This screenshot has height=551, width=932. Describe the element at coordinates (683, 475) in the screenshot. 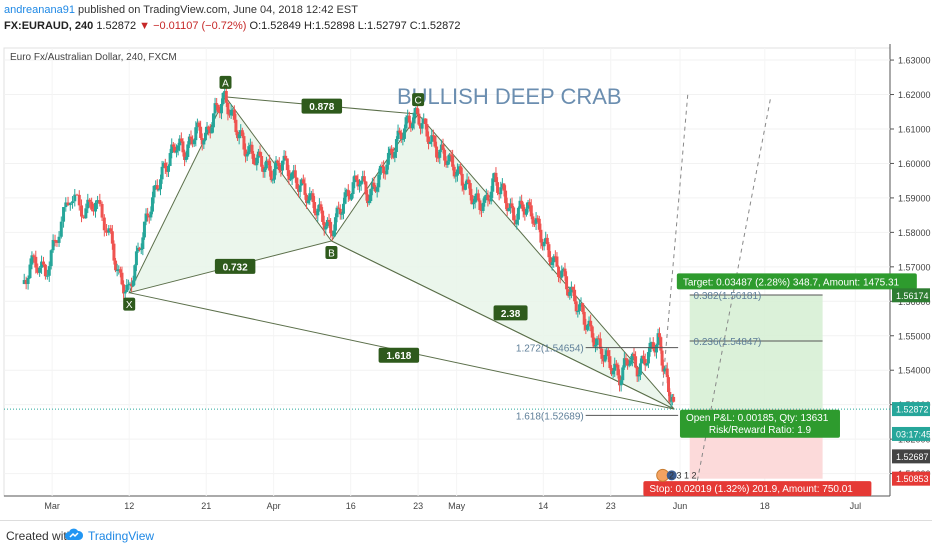

I see `event-badge: 2 3 1 2` at that location.